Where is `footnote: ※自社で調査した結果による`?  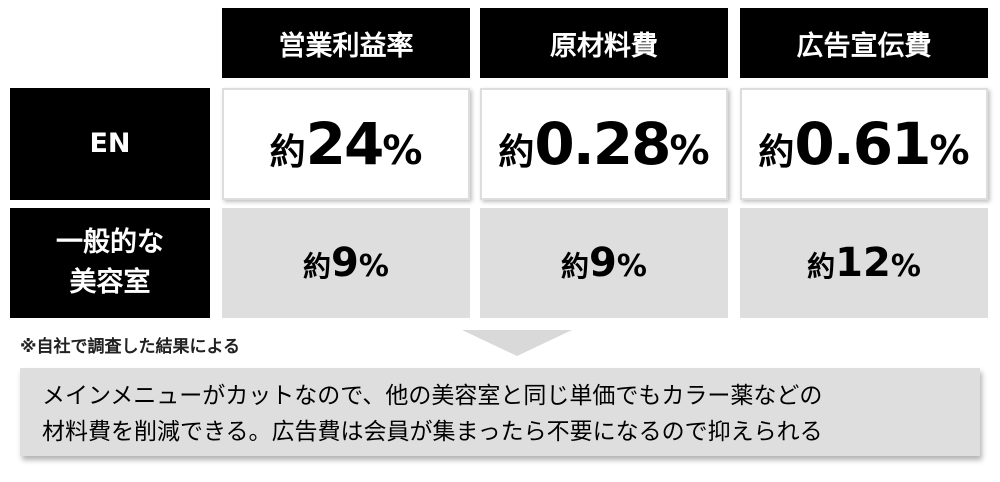 footnote: ※自社で調査した結果による is located at coordinates (130, 347).